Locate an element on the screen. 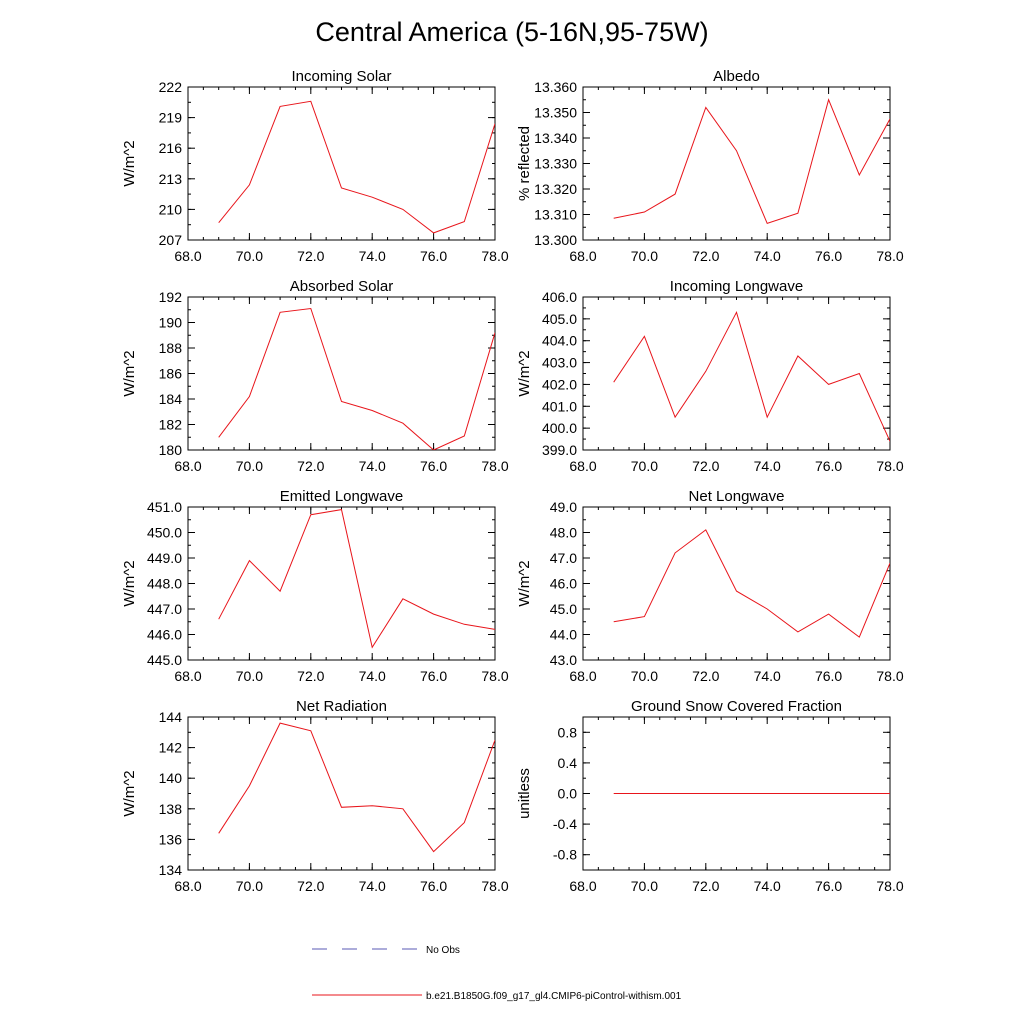 Image resolution: width=1024 pixels, height=1024 pixels. y-tick-label: 402.0 is located at coordinates (559, 384).